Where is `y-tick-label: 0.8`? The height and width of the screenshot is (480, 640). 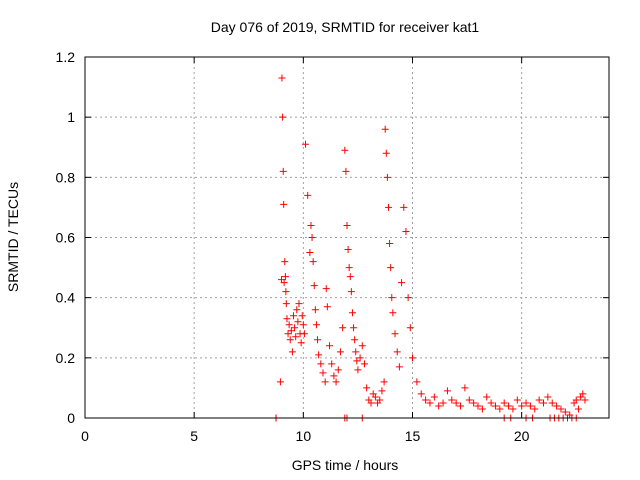
y-tick-label: 0.8 is located at coordinates (66, 177).